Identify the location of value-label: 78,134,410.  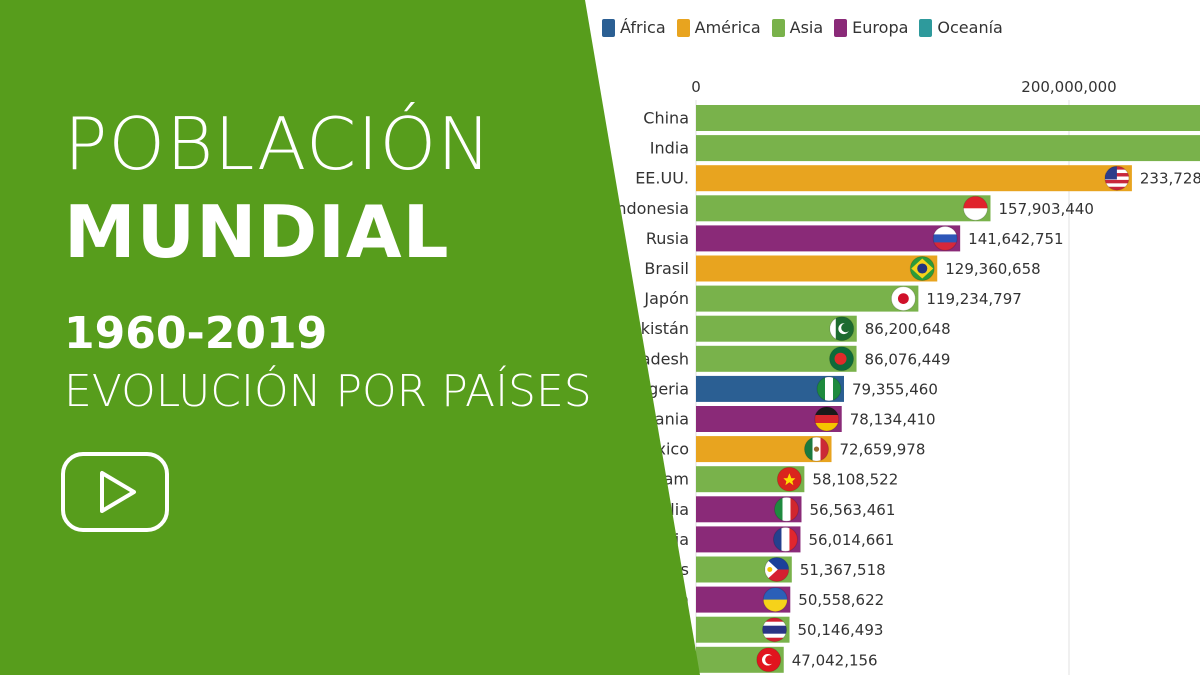
(893, 420).